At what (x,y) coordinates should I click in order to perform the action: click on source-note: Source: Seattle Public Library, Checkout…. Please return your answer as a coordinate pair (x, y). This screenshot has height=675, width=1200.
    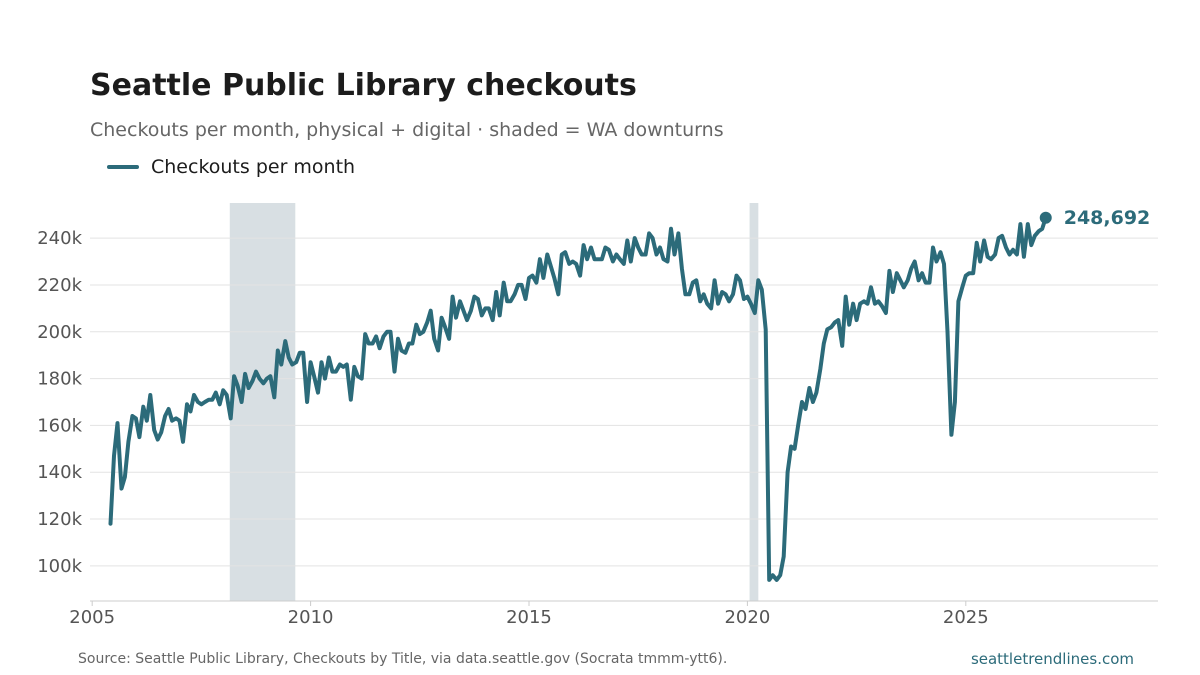
    Looking at the image, I should click on (403, 659).